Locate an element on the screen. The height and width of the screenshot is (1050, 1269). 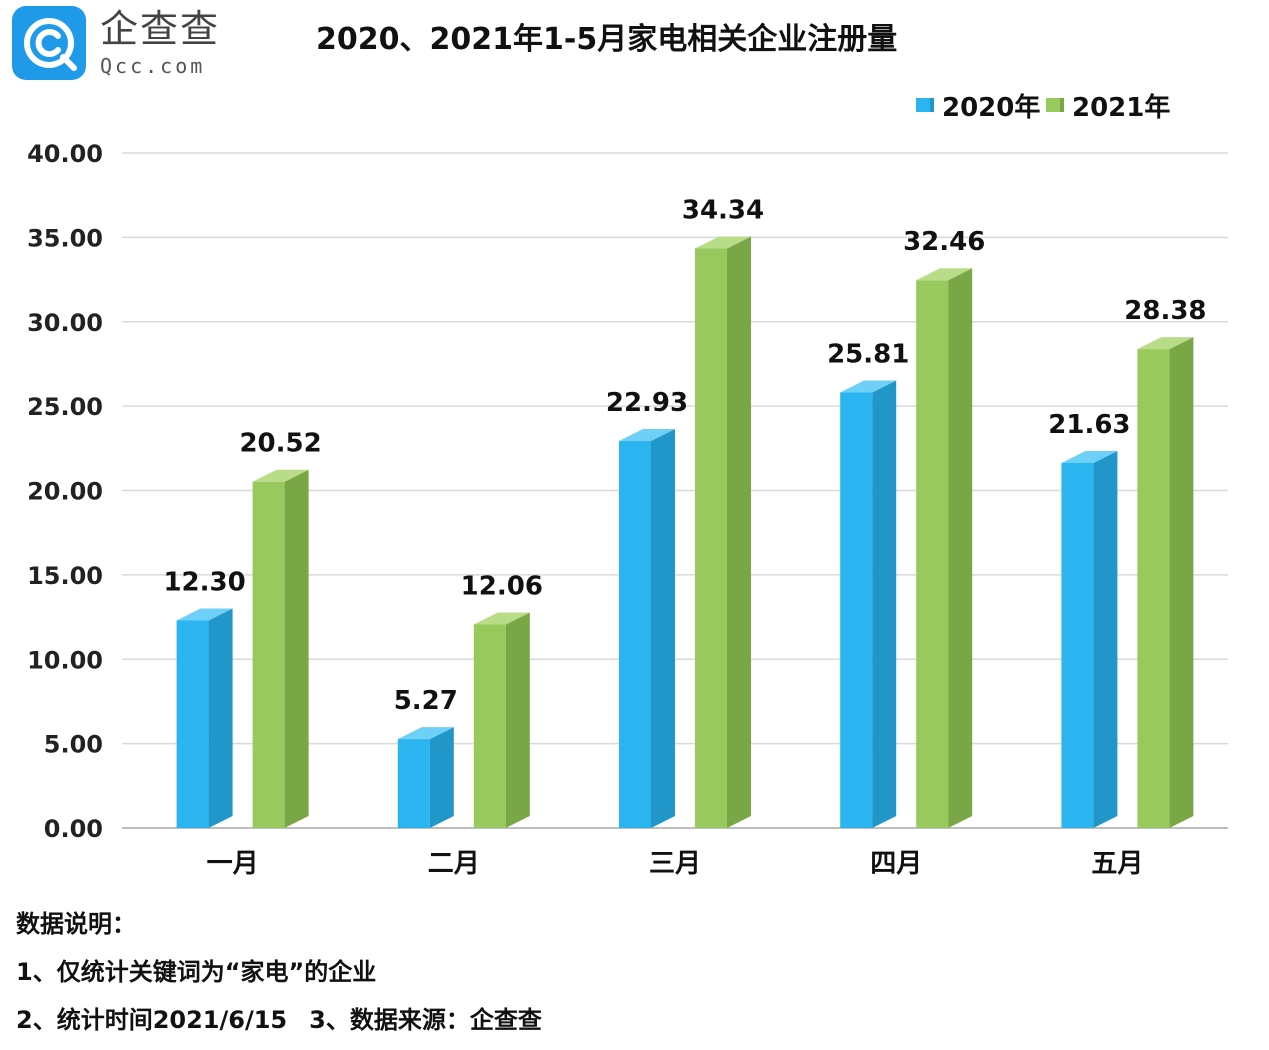
data-label: 5.27 is located at coordinates (426, 701).